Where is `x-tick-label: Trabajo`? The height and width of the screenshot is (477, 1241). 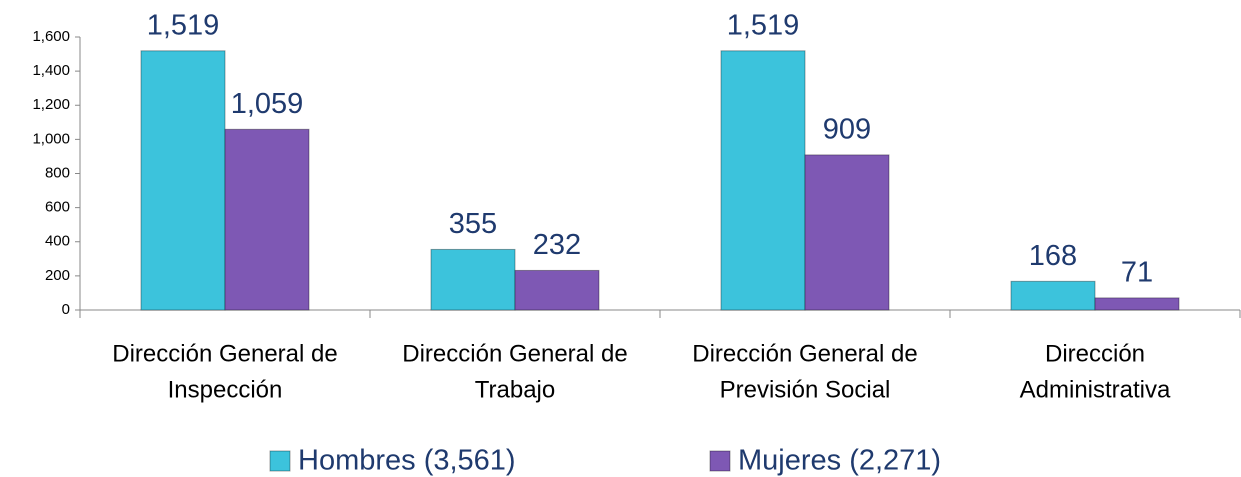
x-tick-label: Trabajo is located at coordinates (515, 389).